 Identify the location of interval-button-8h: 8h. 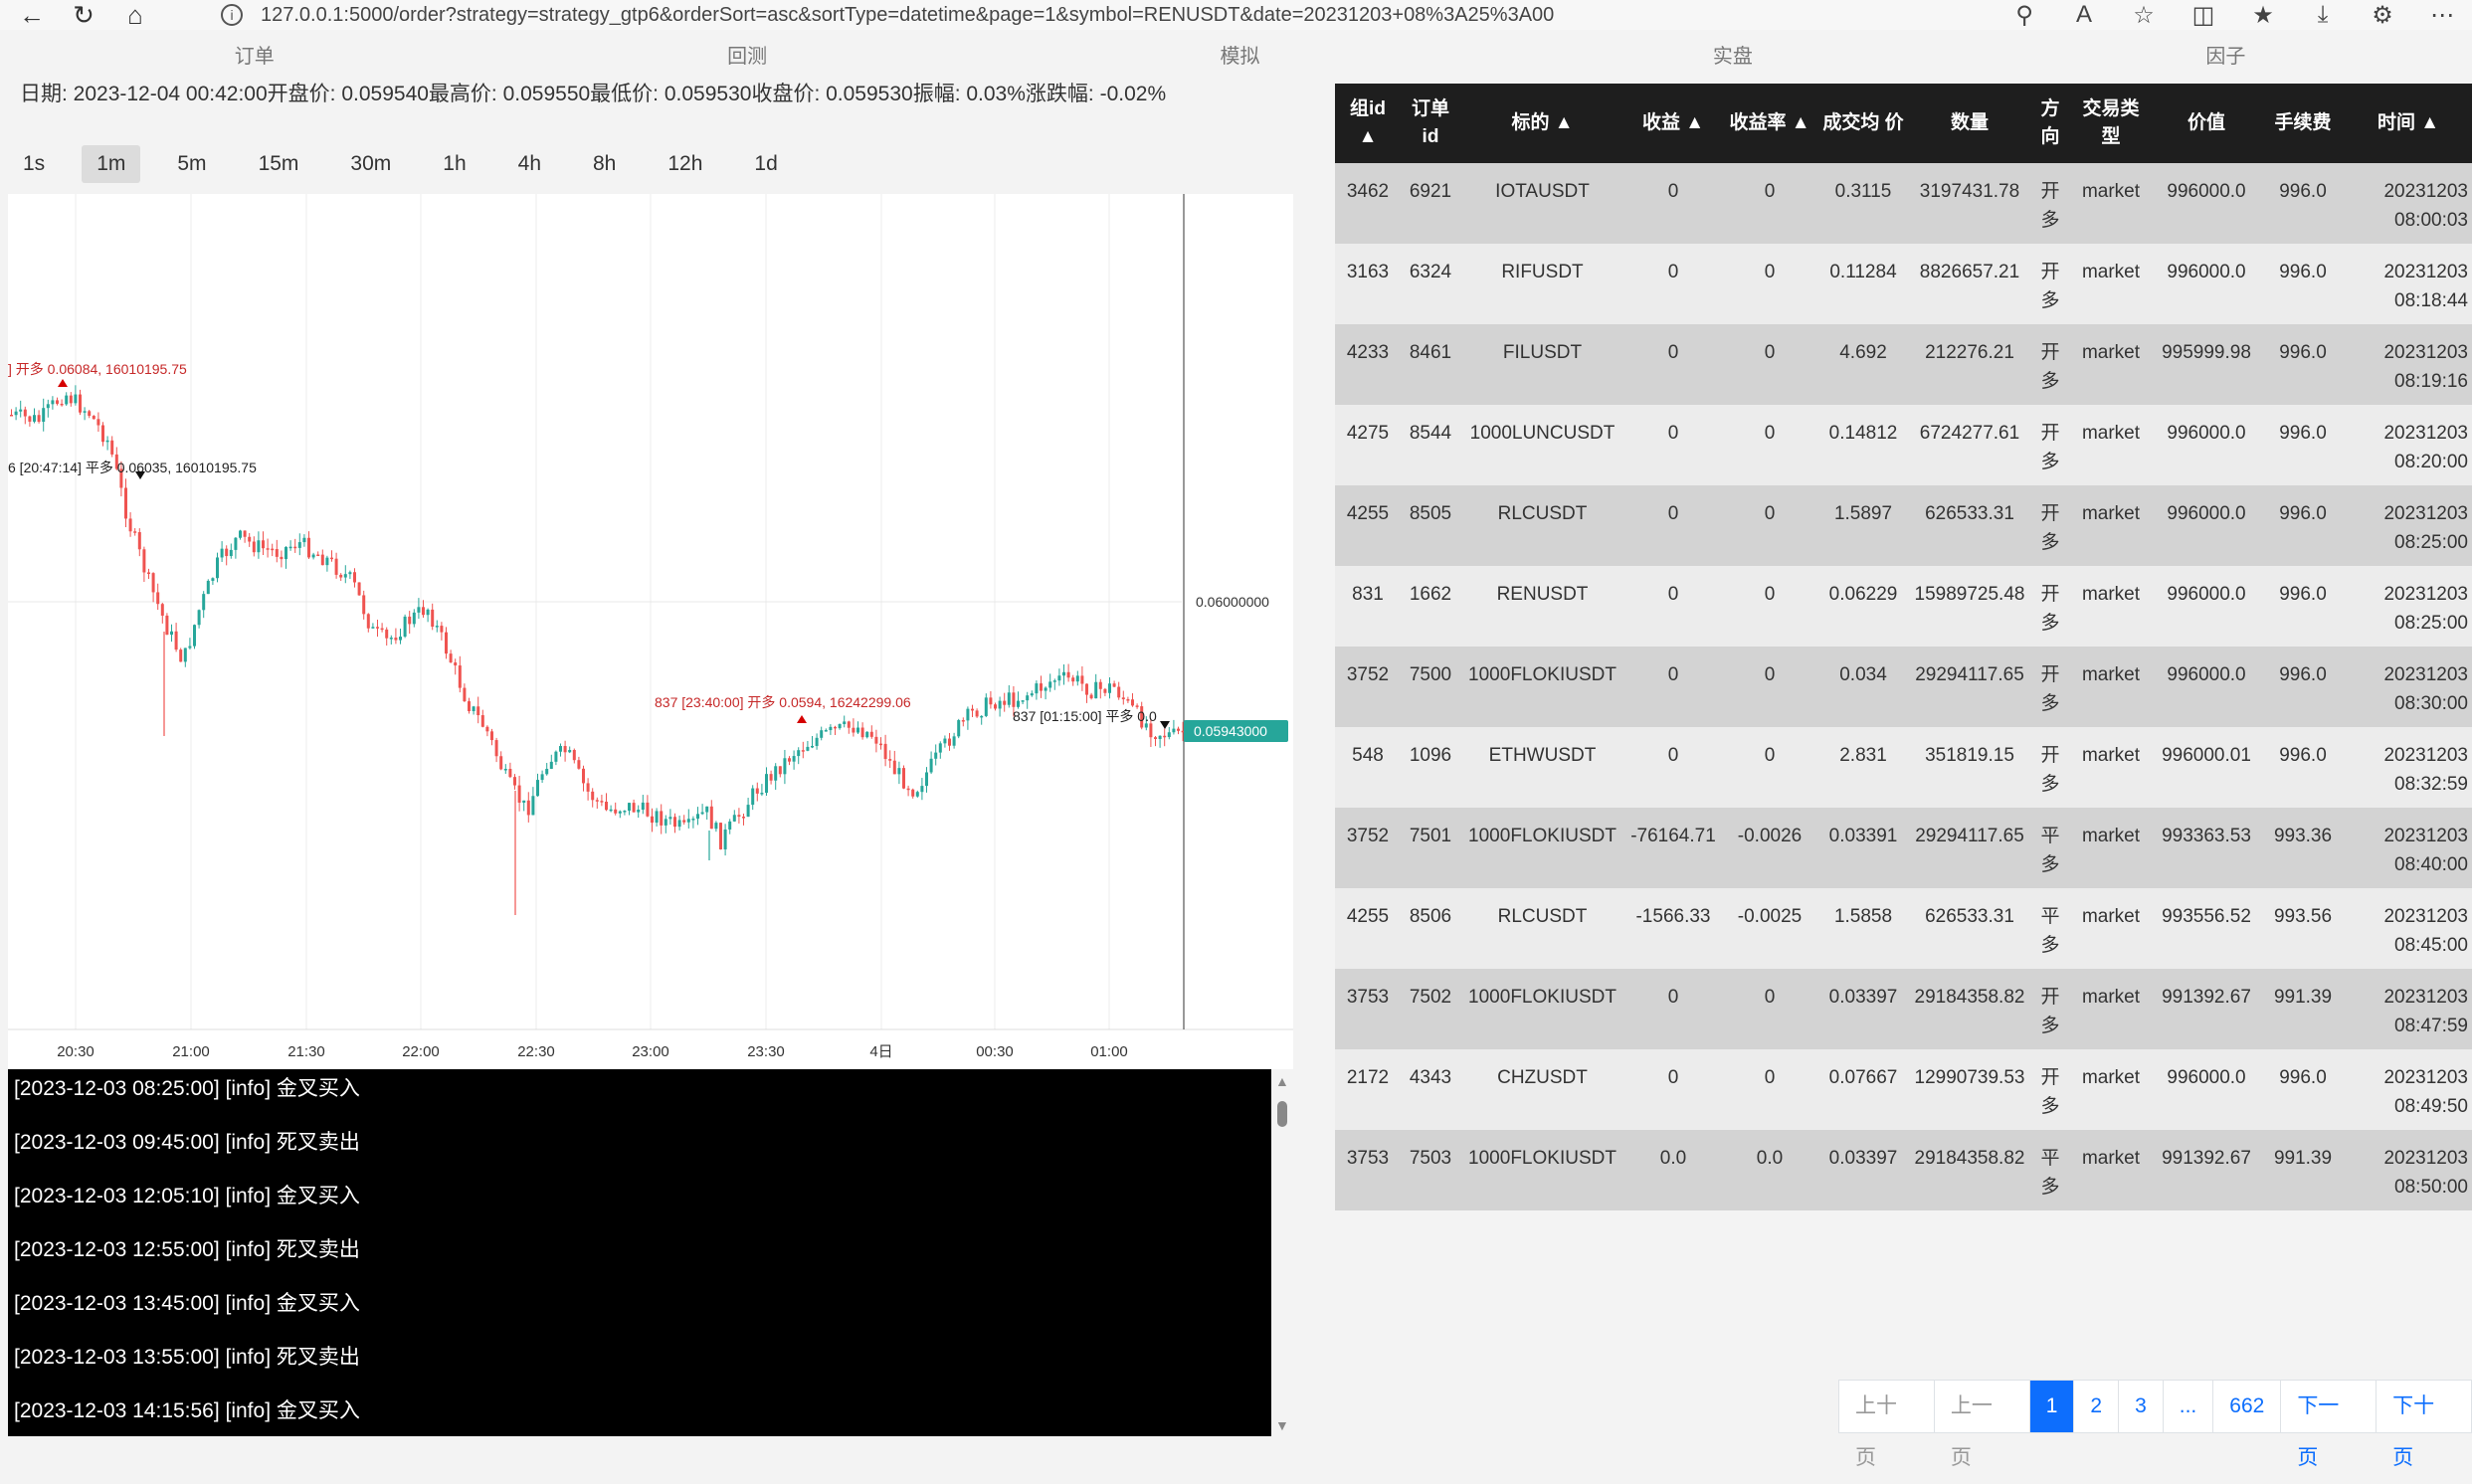
(605, 164).